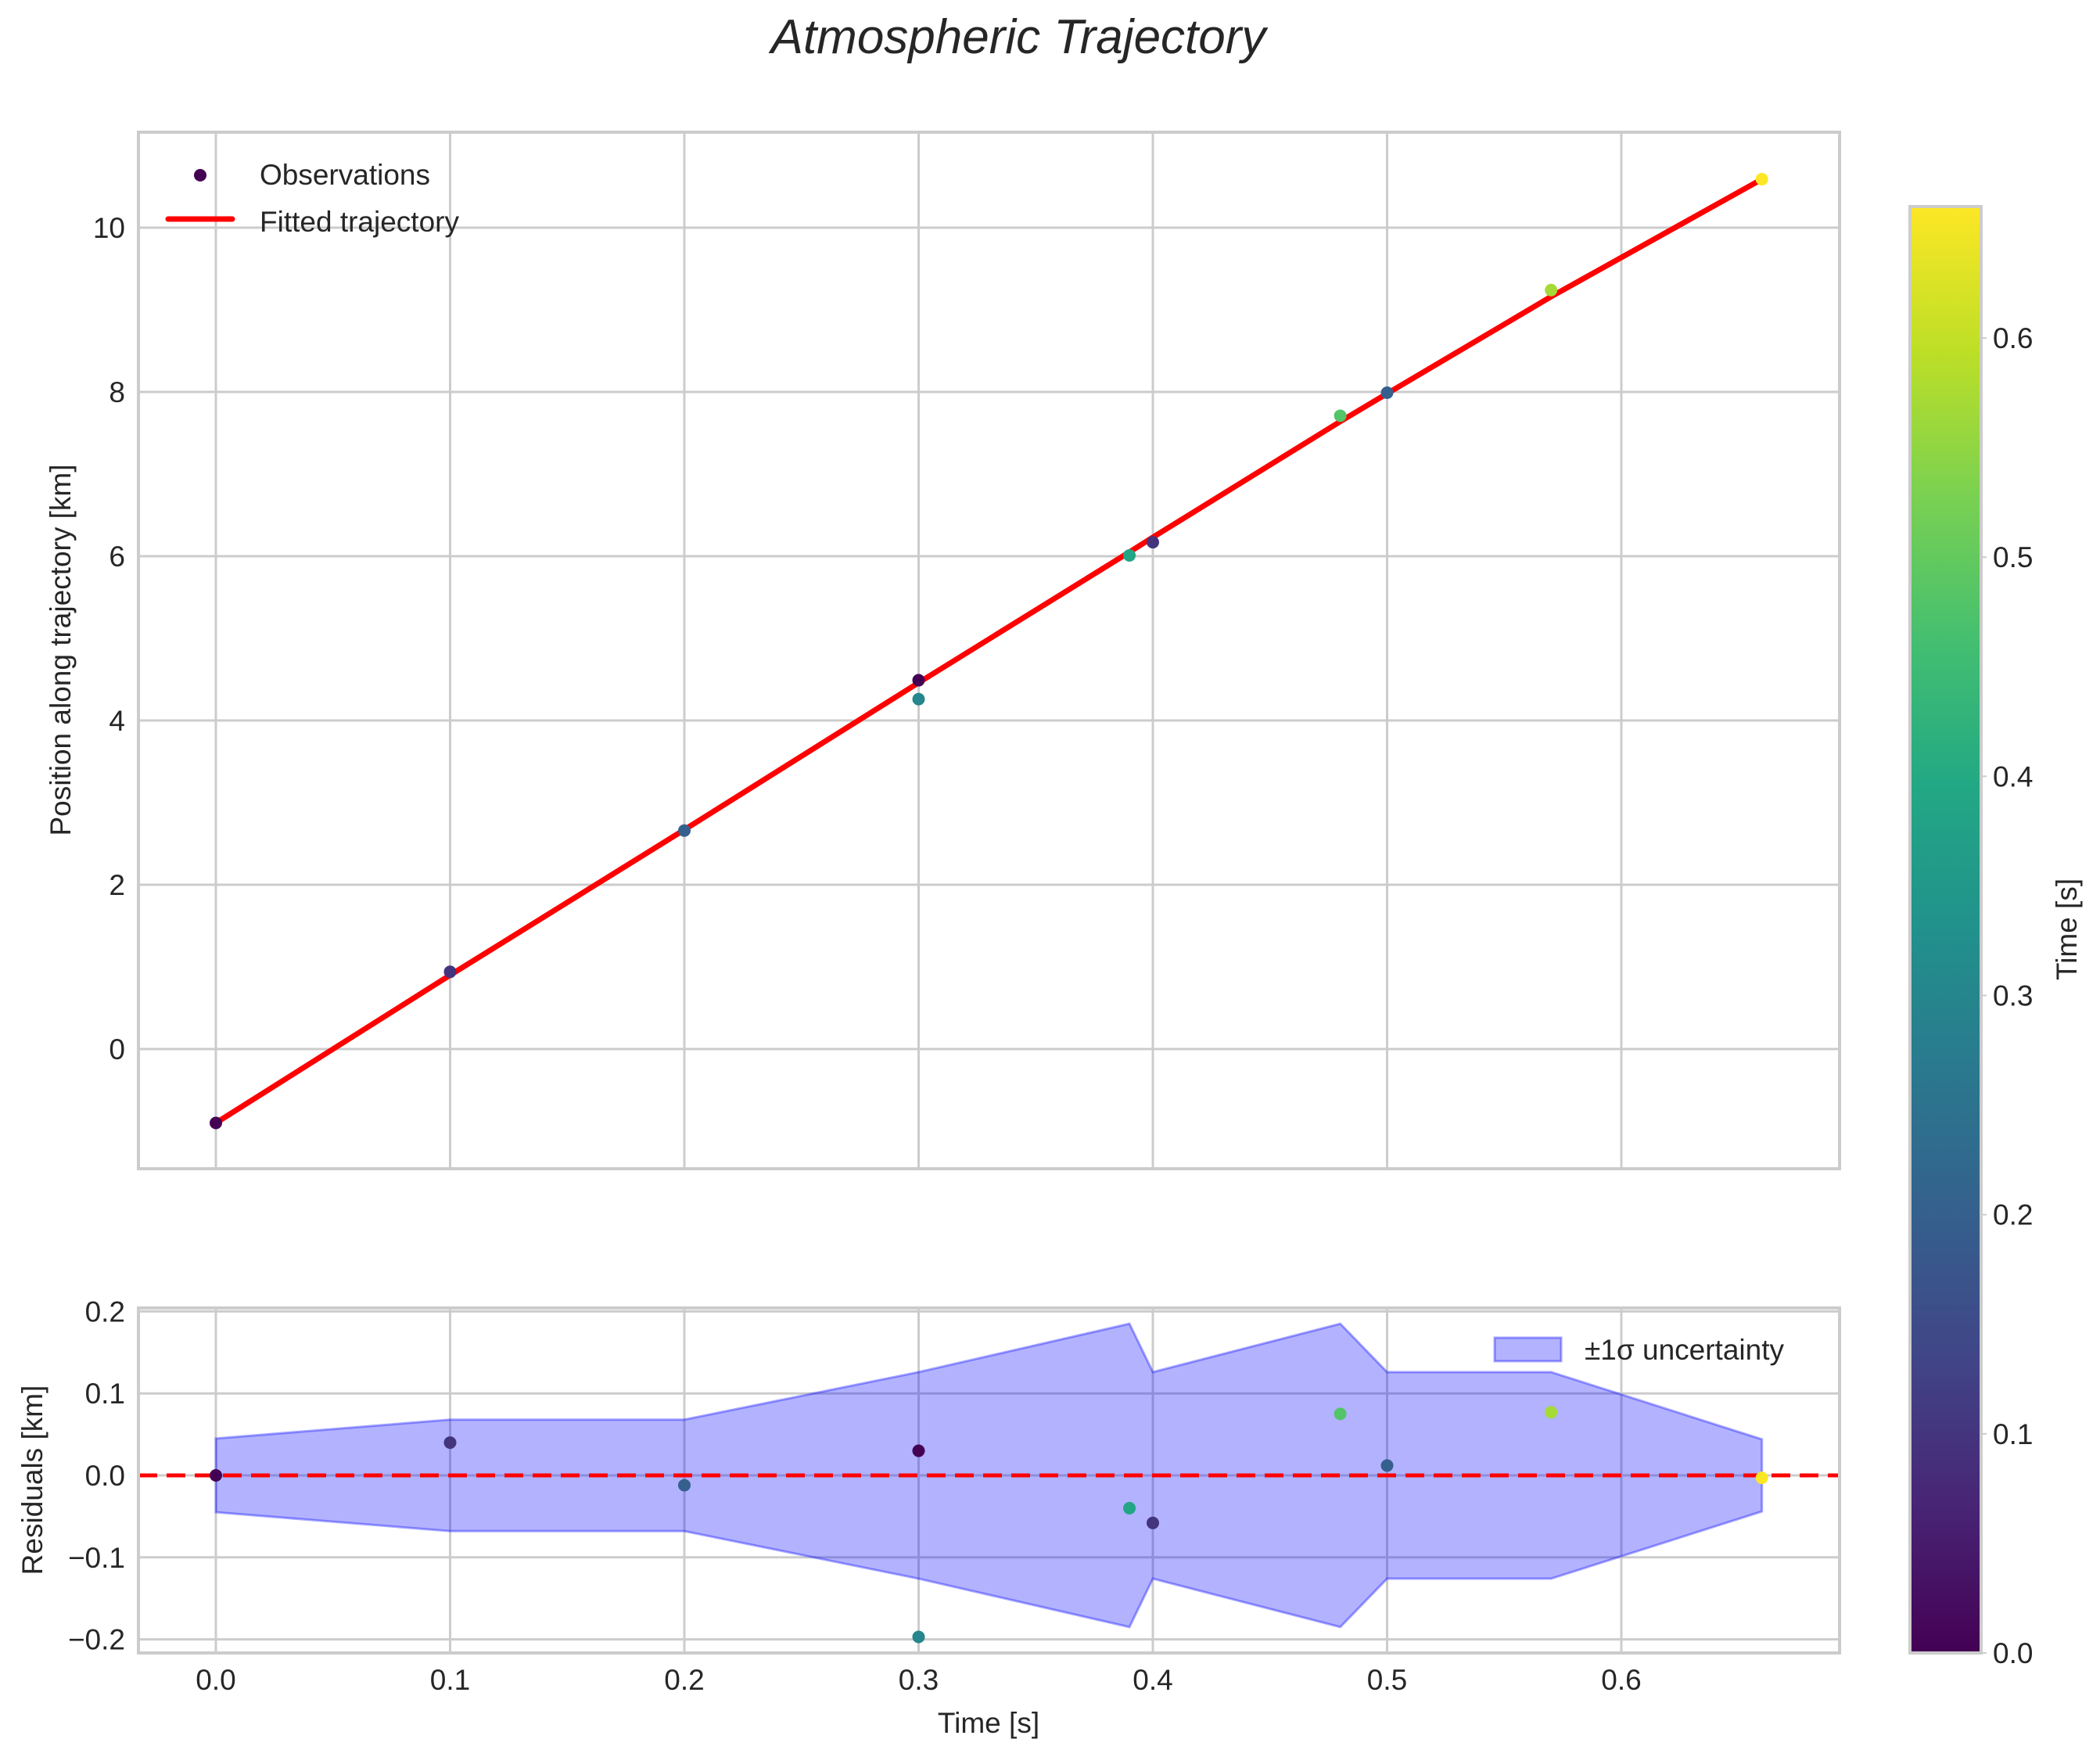  I want to click on colorbar-tick-label: 0.3, so click(2013, 996).